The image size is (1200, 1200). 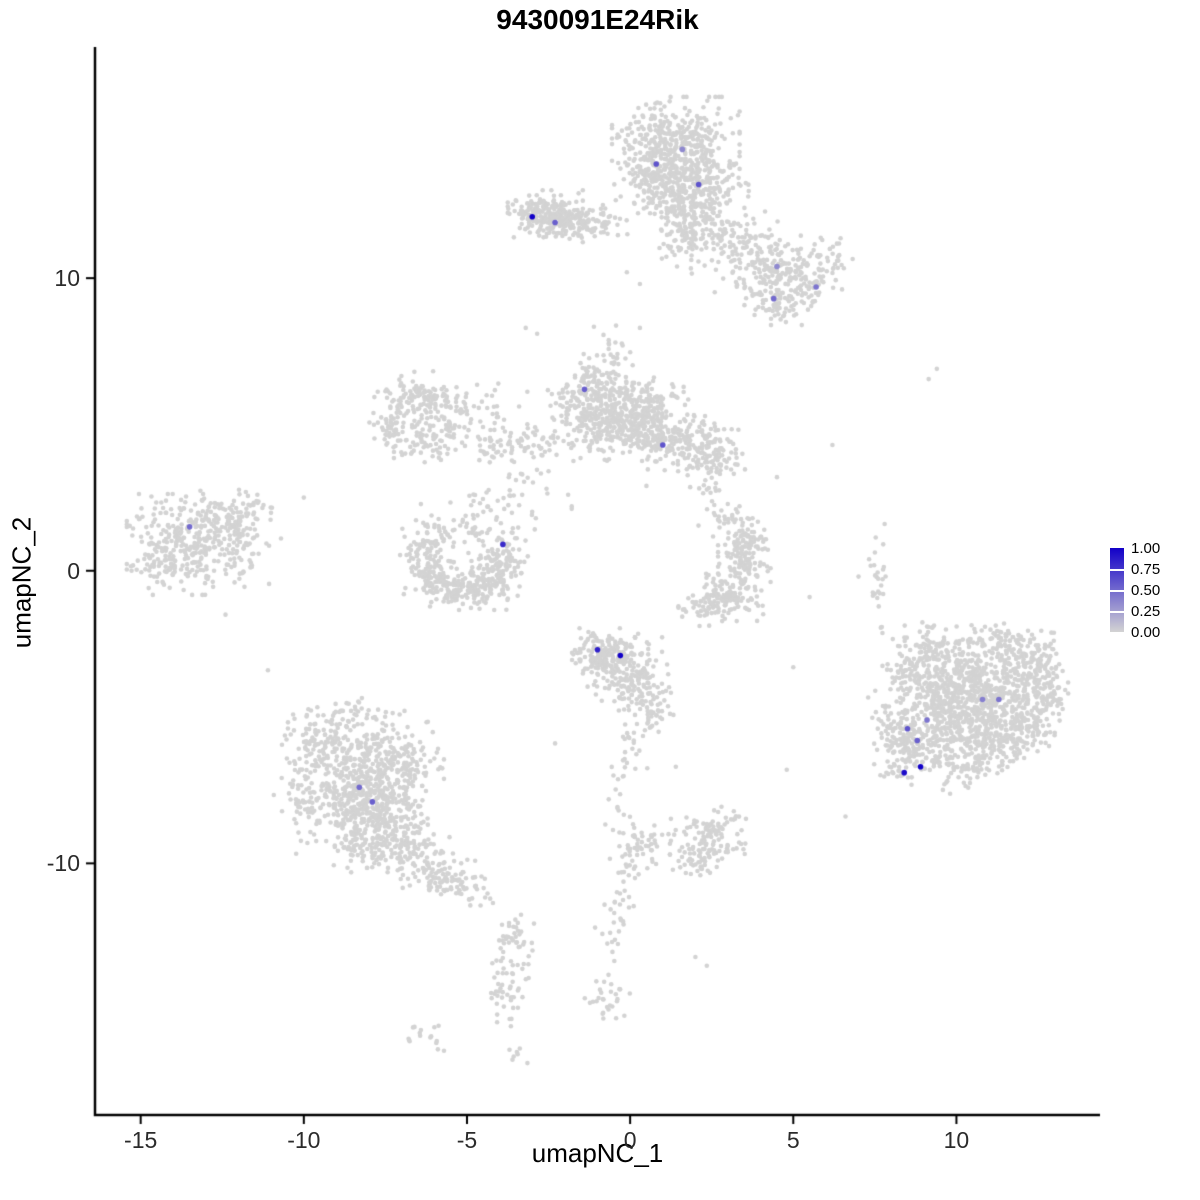 I want to click on y-tick-label: 0, so click(x=73, y=570).